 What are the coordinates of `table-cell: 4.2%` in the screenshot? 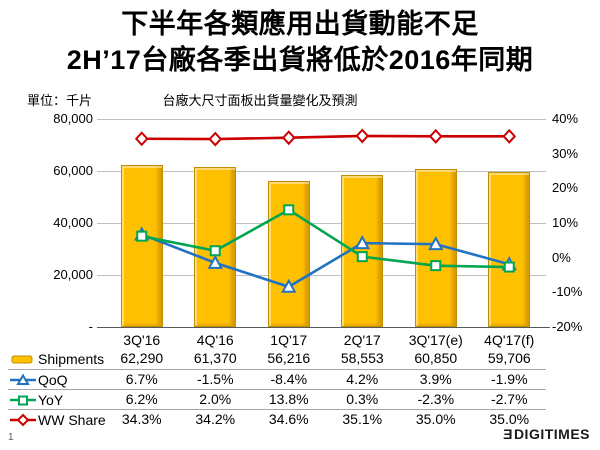 It's located at (362, 378).